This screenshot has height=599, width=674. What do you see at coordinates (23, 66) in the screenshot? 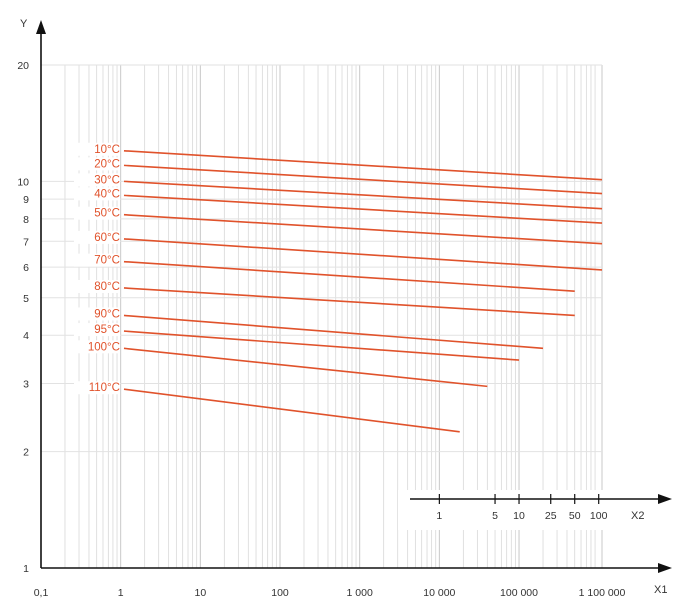
I see `y-tick-label: 20` at bounding box center [23, 66].